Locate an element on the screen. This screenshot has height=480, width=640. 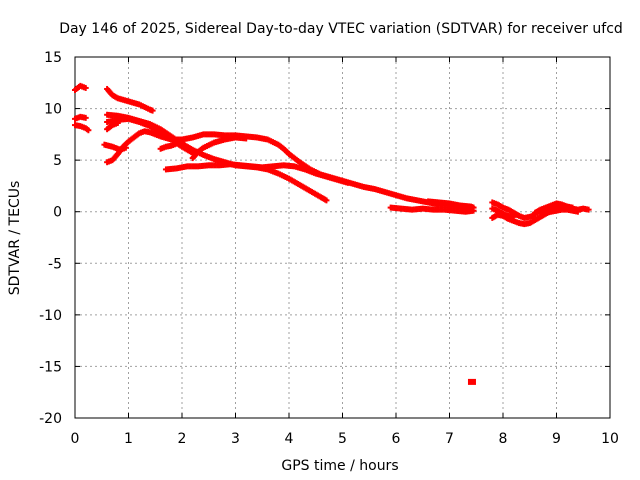
x-tick-label: 1 is located at coordinates (128, 439).